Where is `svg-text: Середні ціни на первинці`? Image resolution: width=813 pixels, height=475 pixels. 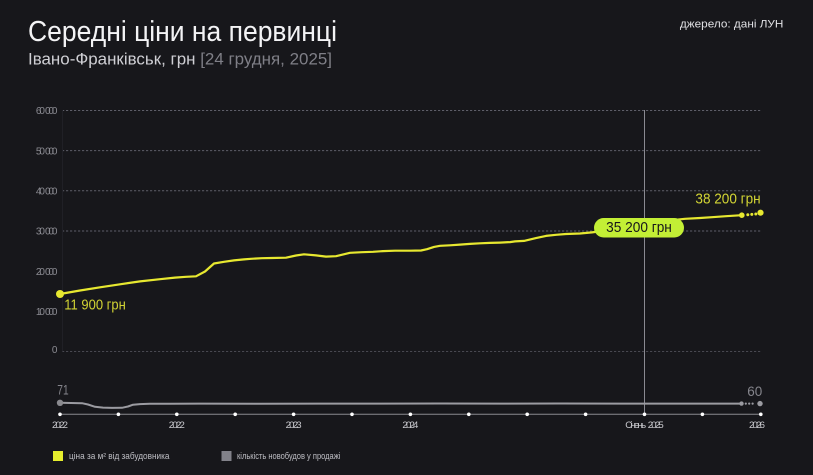 svg-text: Середні ціни на первинці is located at coordinates (182, 32).